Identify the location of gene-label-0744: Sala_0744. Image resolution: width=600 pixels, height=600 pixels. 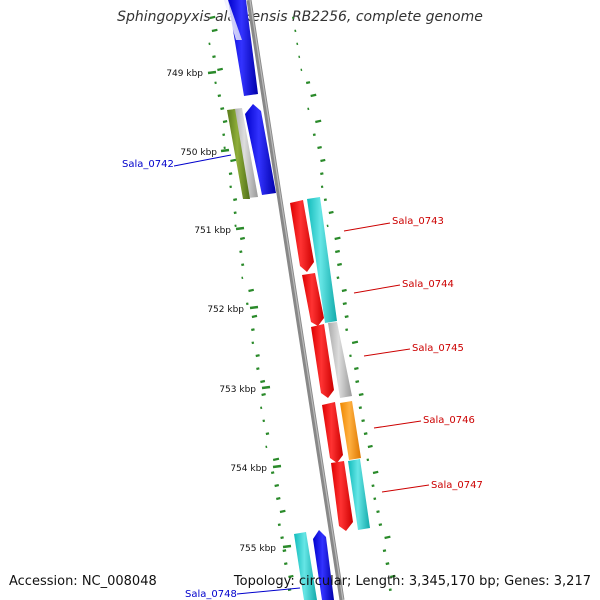
(428, 284).